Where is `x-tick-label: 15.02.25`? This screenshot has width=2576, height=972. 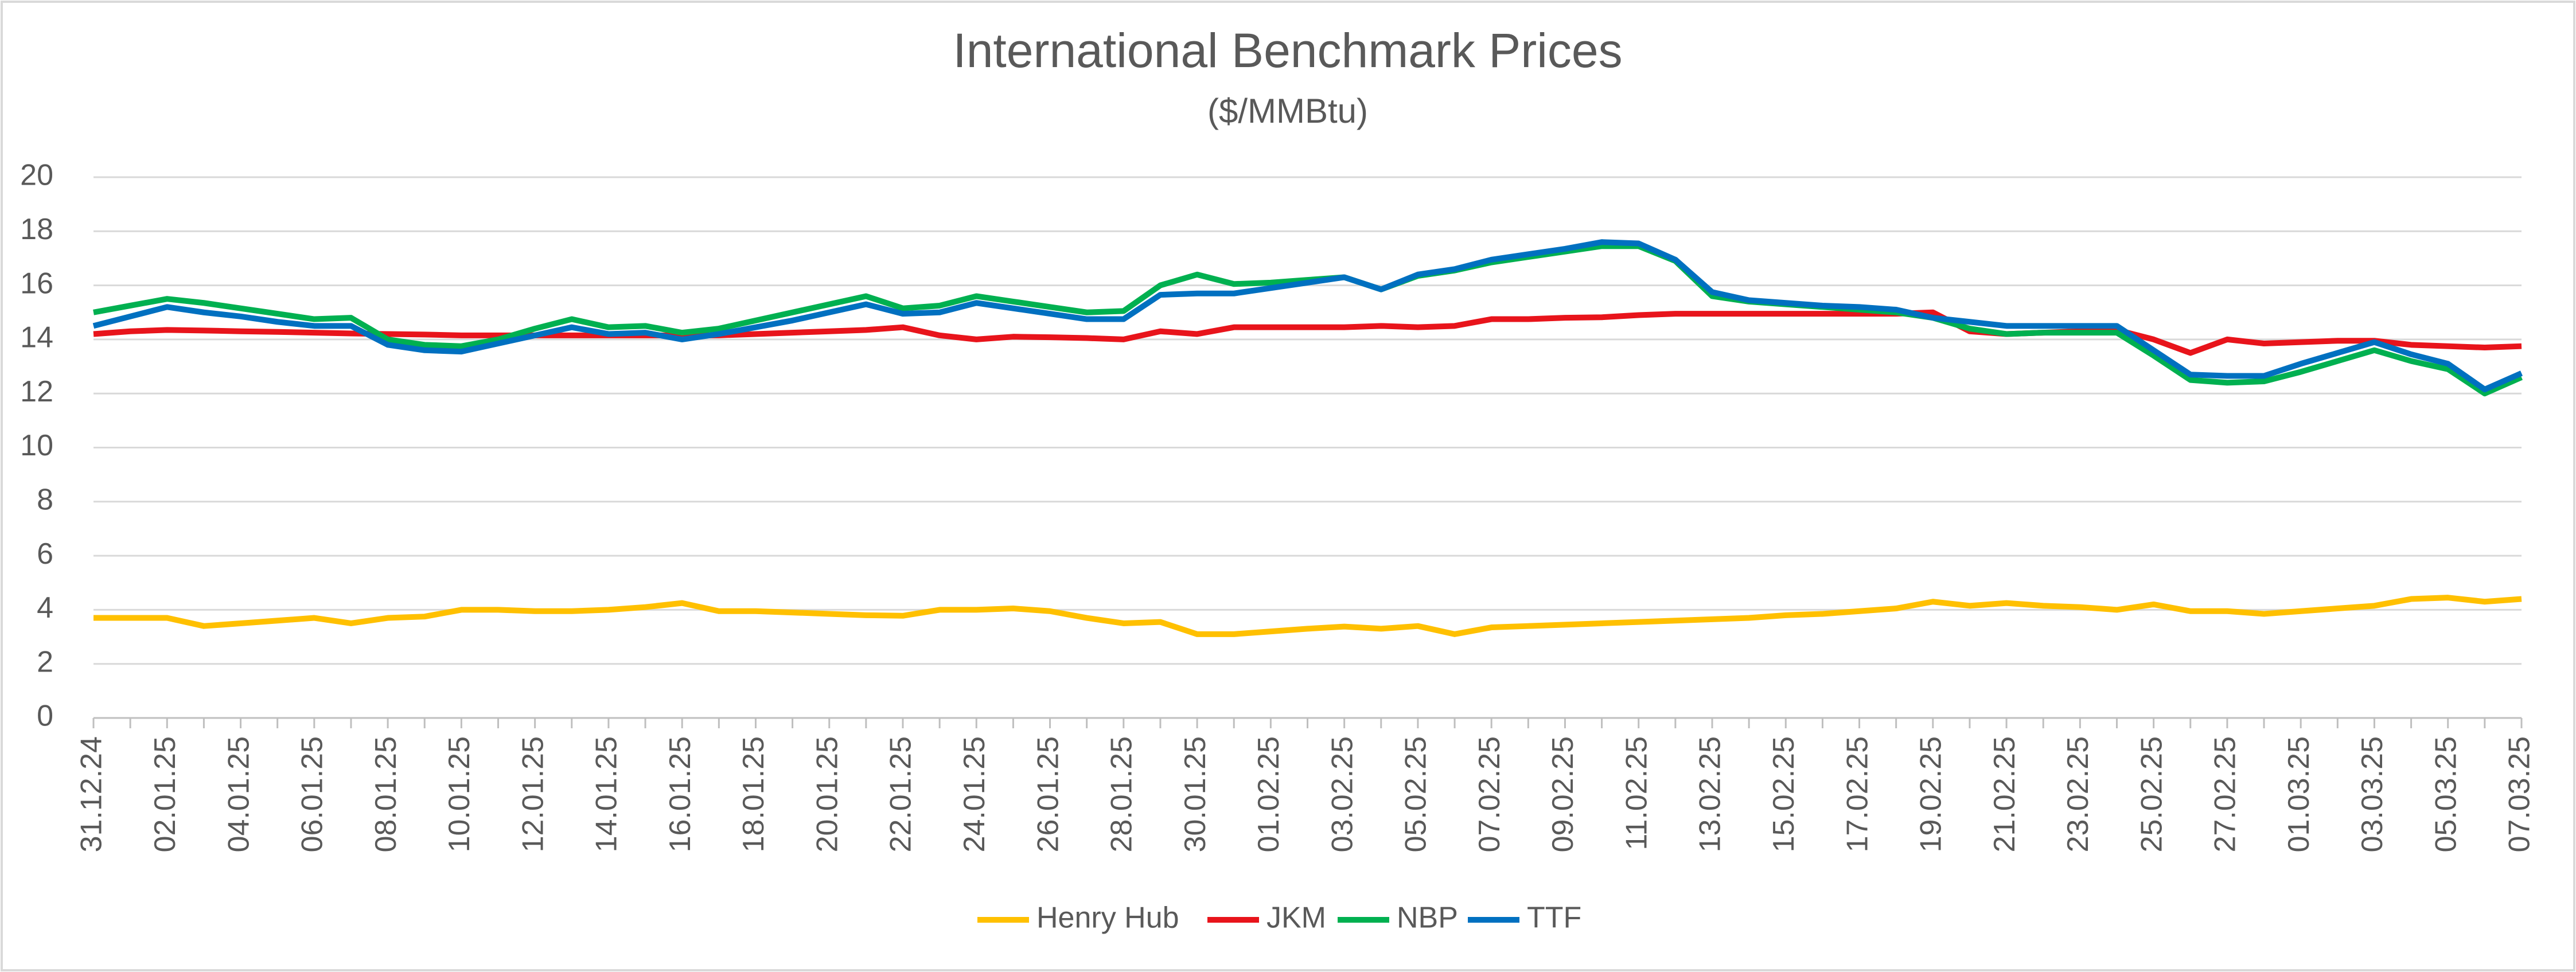
x-tick-label: 15.02.25 is located at coordinates (1784, 794).